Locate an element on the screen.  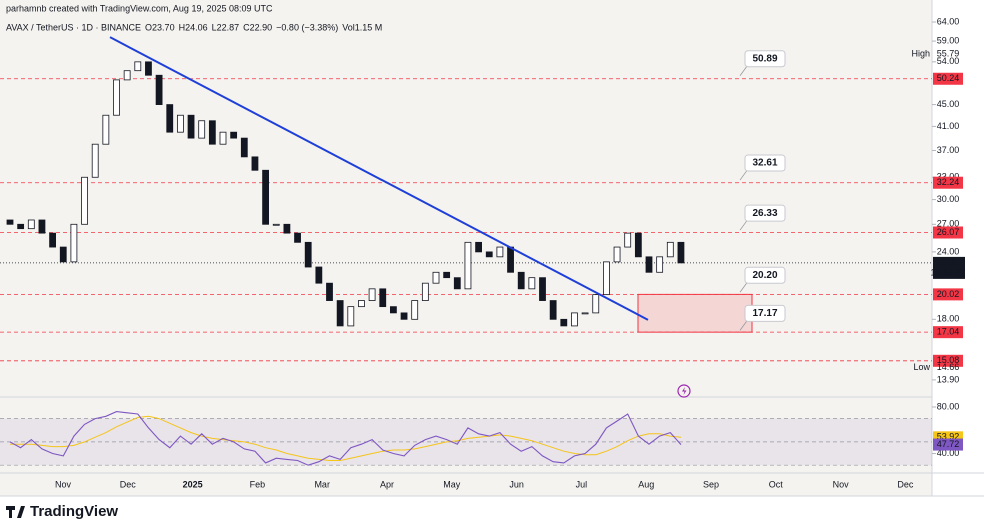
x-tick-label: Sep is located at coordinates (711, 484).